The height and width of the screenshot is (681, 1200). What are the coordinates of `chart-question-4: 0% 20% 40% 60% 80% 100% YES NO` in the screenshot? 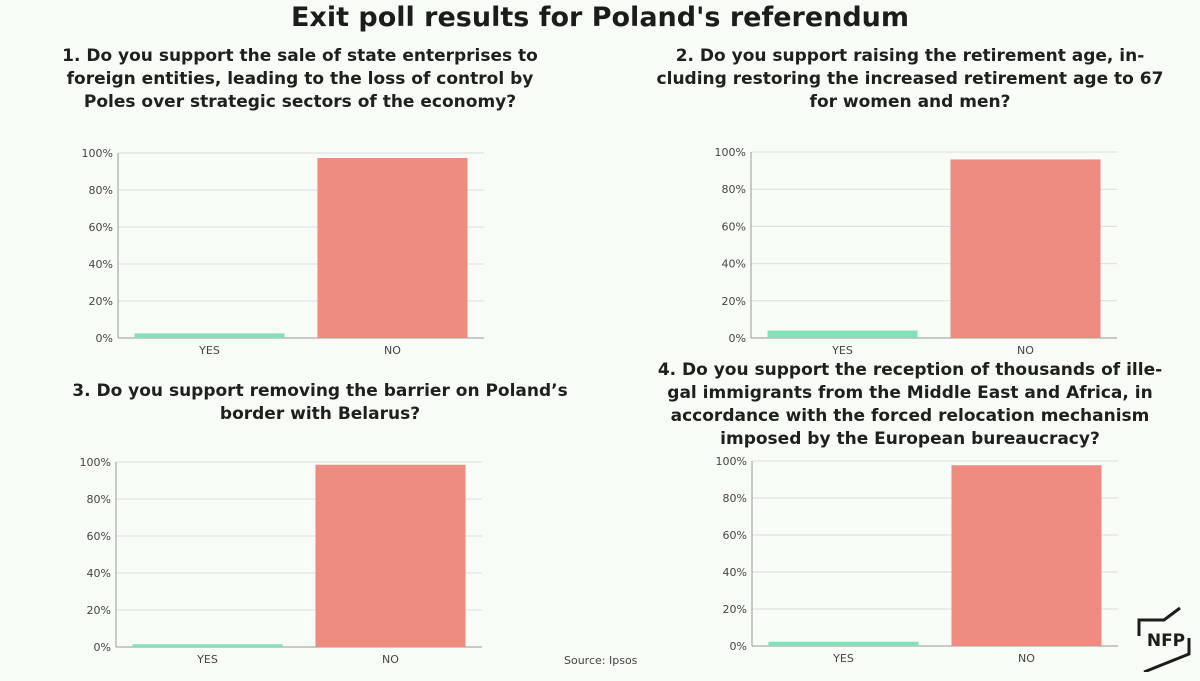 It's located at (910, 565).